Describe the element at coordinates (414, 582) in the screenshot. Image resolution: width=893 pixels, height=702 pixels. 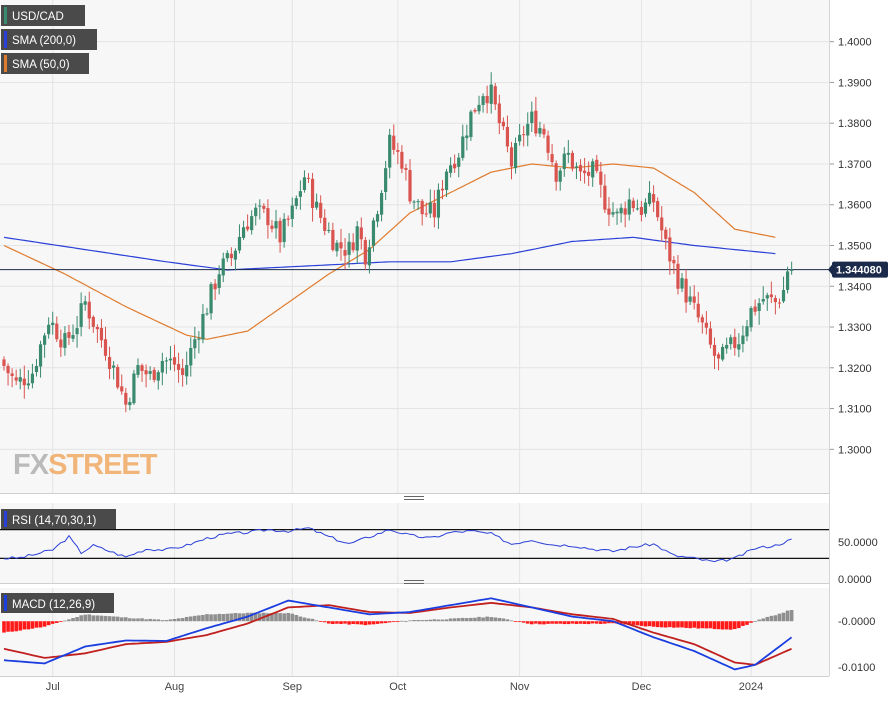
I see `macd-resize-handle` at that location.